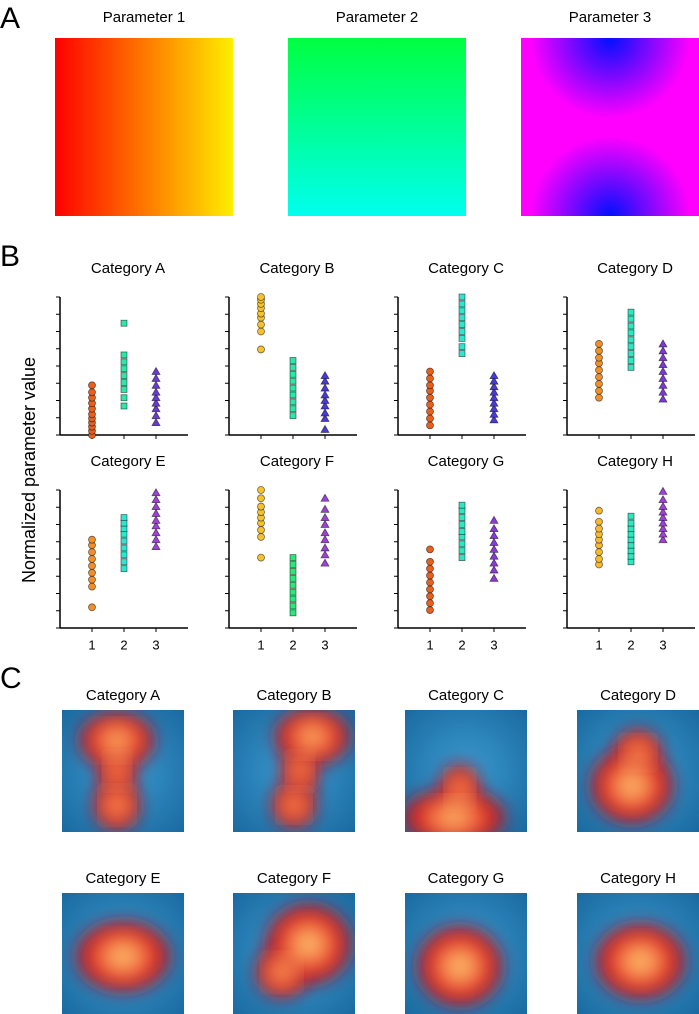 The image size is (699, 1014). What do you see at coordinates (635, 268) in the screenshot?
I see `chart-title: Category D` at bounding box center [635, 268].